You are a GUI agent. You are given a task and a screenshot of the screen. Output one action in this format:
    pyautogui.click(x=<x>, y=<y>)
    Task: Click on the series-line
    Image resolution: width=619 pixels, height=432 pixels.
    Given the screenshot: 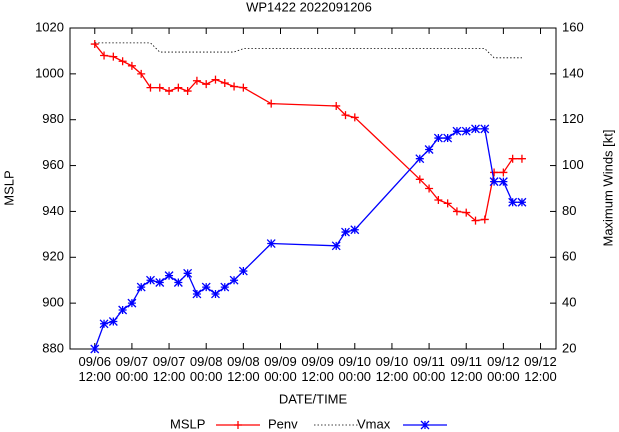 What is the action you would take?
    pyautogui.click(x=308, y=50)
    